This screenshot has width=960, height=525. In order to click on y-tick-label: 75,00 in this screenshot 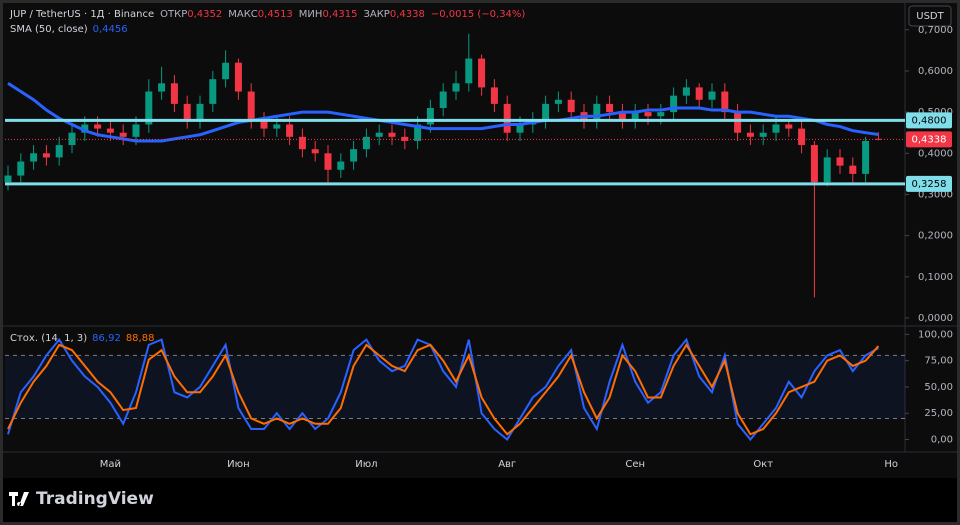, I will do `click(938, 361)`.